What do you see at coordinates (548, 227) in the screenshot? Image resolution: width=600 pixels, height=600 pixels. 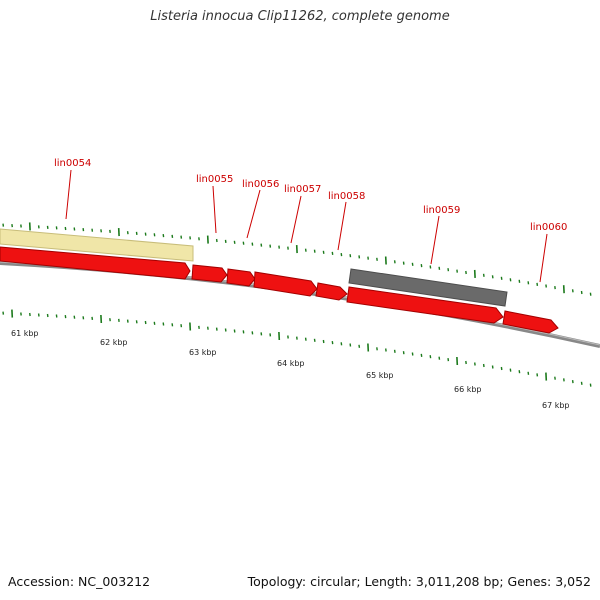 I see `label-lin0060: lin0060` at bounding box center [548, 227].